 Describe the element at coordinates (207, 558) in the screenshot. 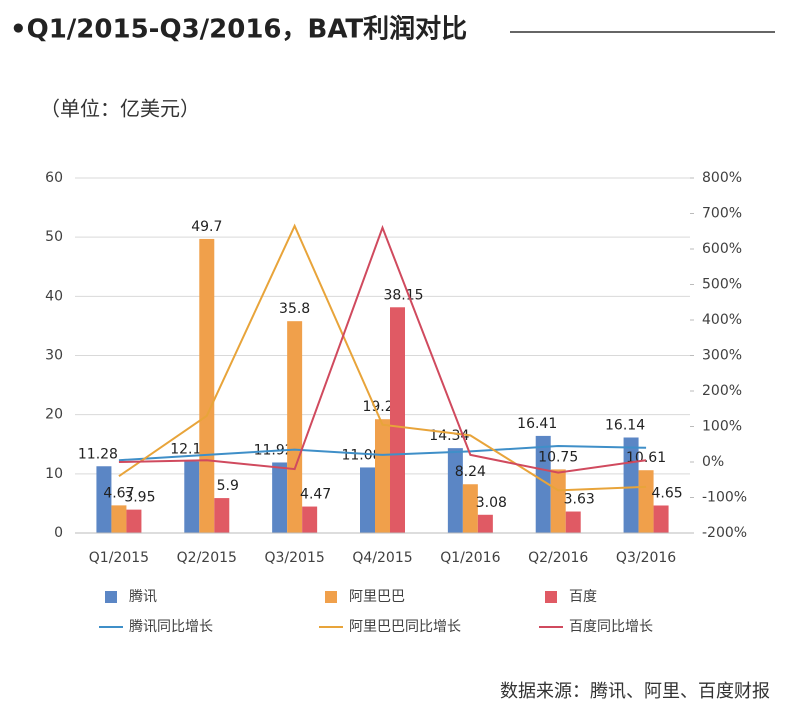

I see `x-tick-label: Q2/2015` at that location.